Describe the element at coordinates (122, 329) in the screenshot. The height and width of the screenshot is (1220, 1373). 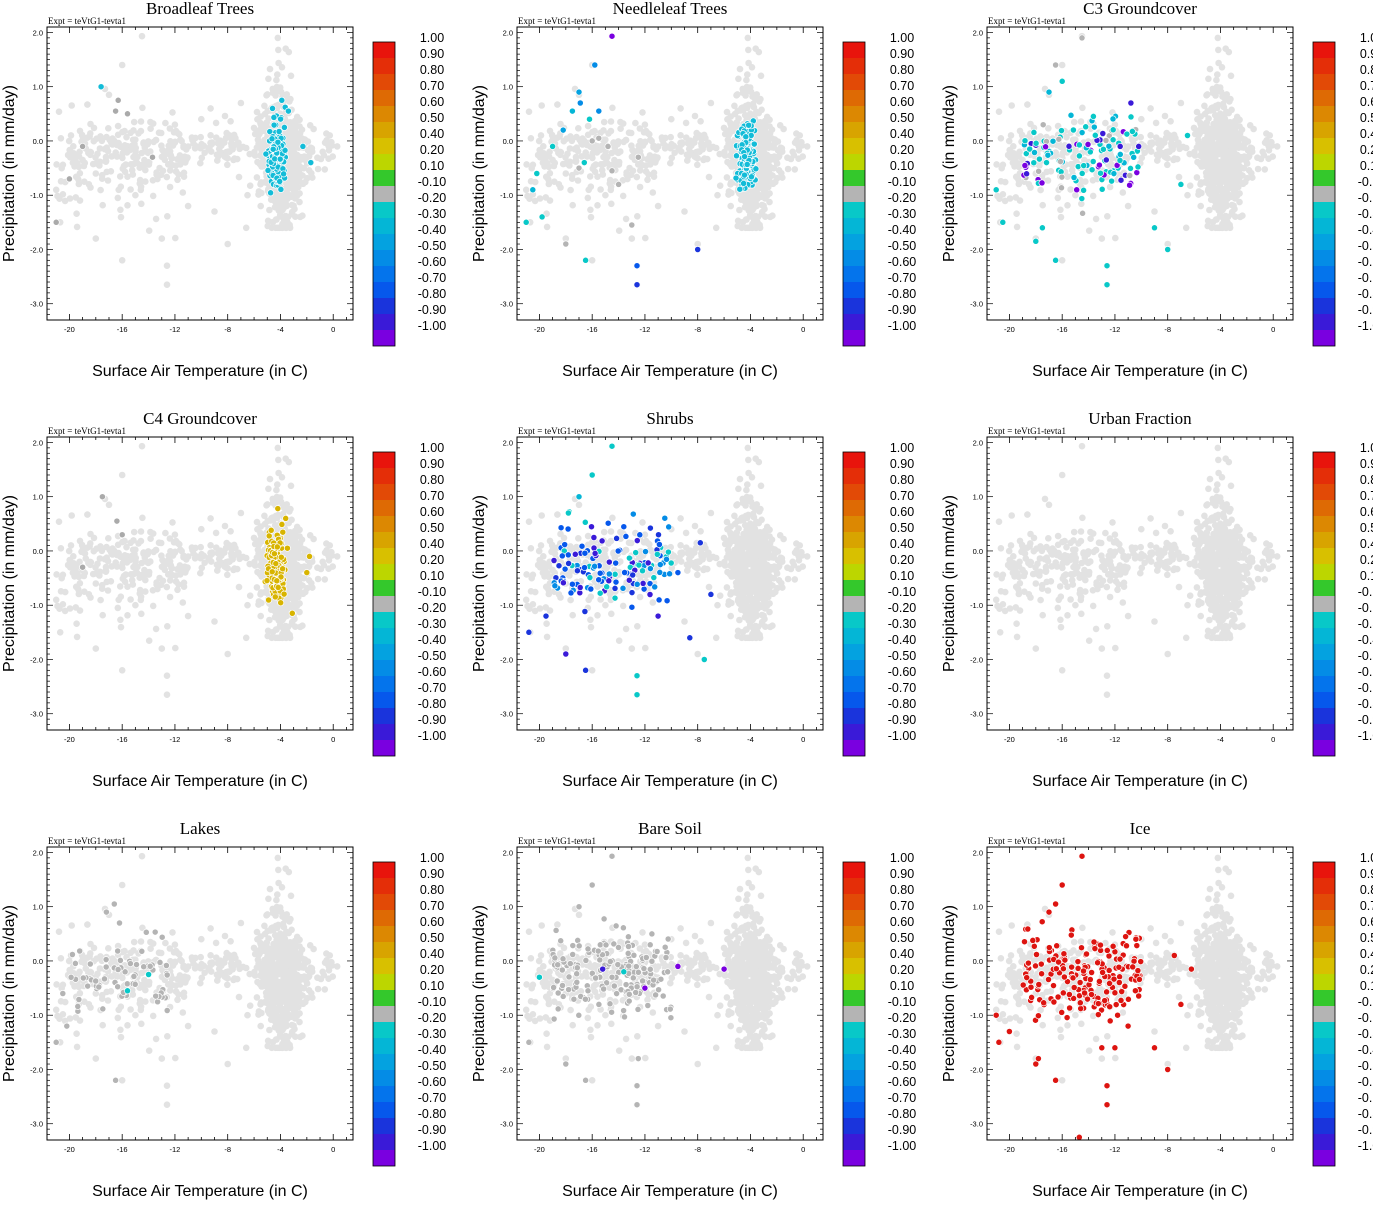
I see `x-tick-label: -16` at that location.